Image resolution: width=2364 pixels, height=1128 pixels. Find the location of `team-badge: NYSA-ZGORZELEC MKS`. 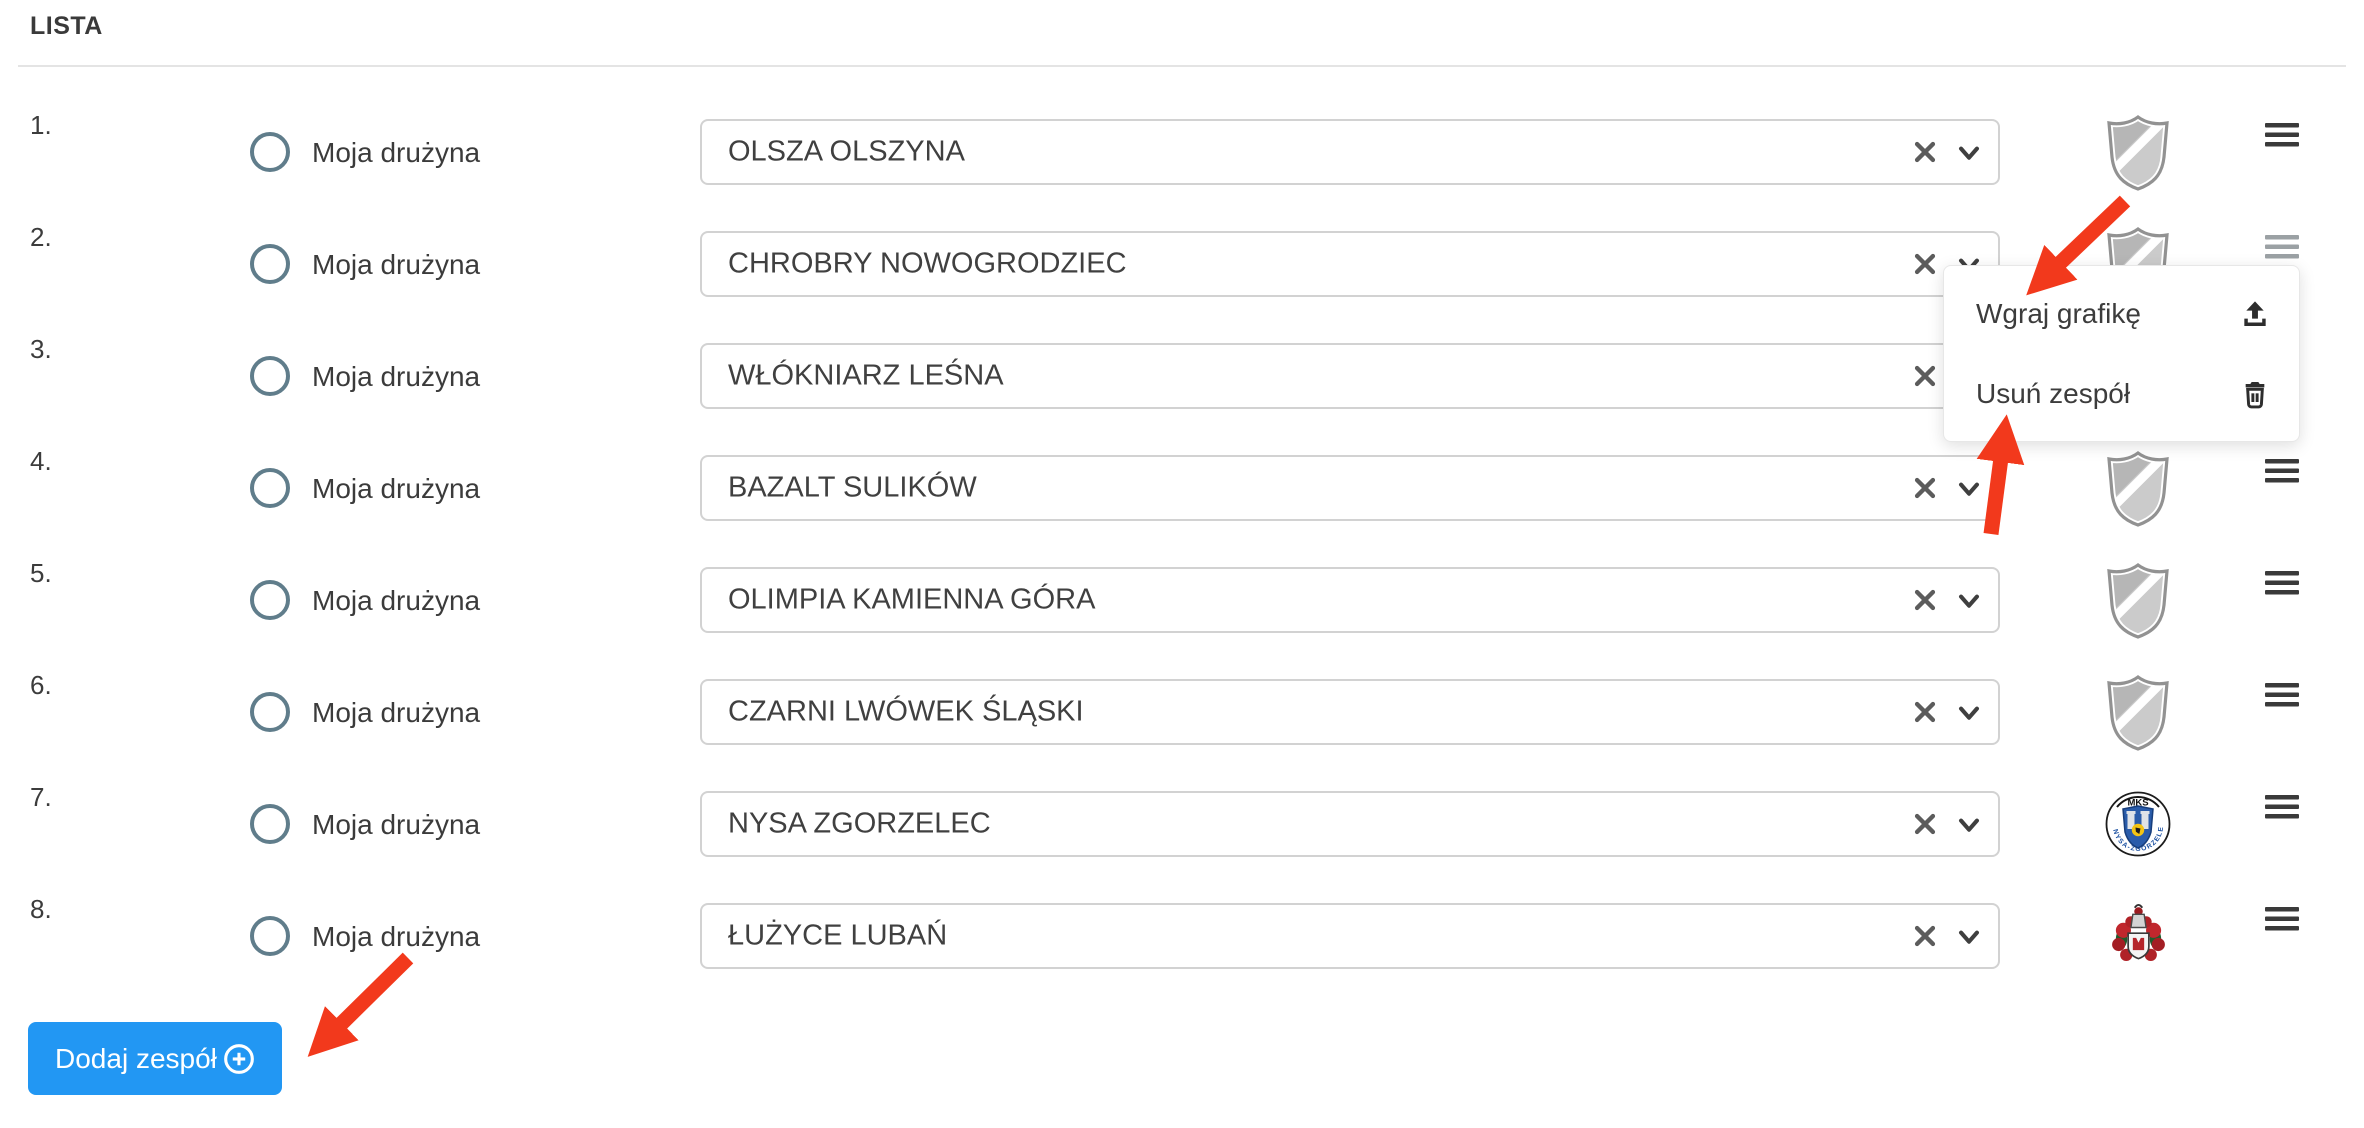

team-badge: NYSA-ZGORZELEC MKS is located at coordinates (2138, 824).